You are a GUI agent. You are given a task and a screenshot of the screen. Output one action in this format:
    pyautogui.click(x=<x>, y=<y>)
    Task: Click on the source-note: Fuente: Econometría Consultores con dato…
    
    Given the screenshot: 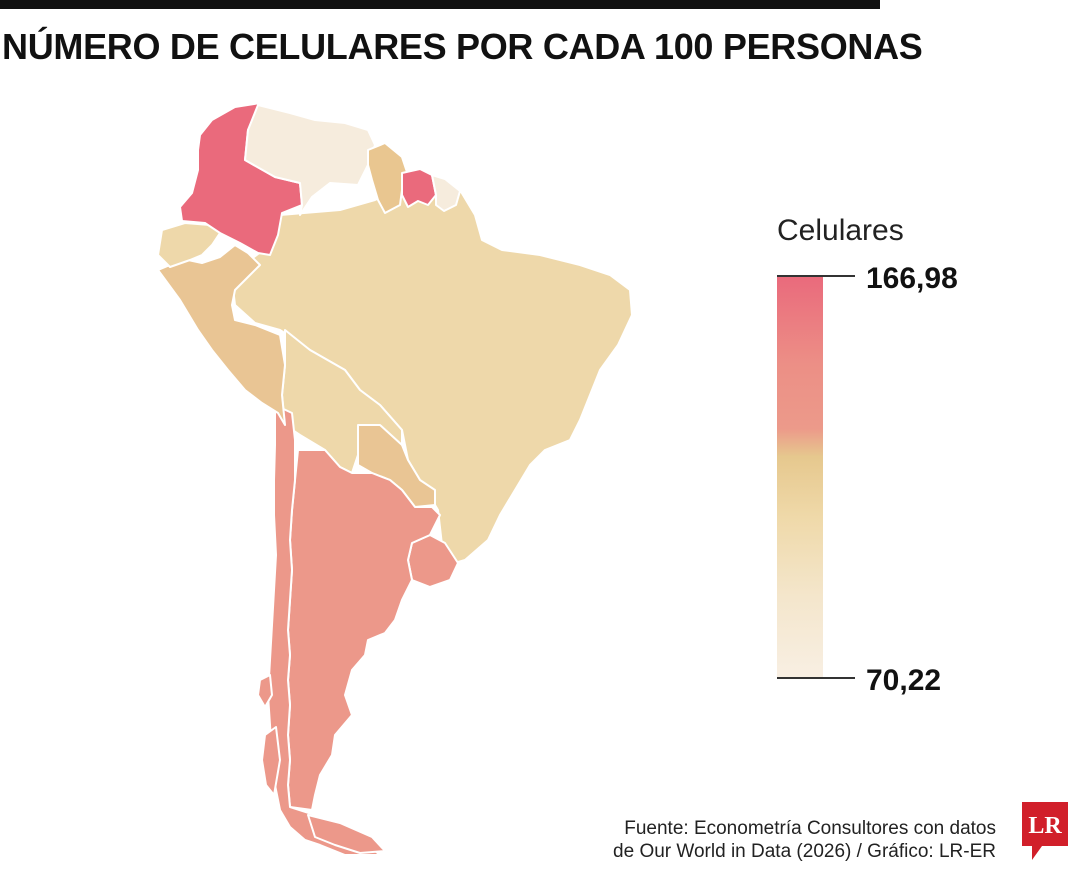 What is the action you would take?
    pyautogui.click(x=804, y=840)
    